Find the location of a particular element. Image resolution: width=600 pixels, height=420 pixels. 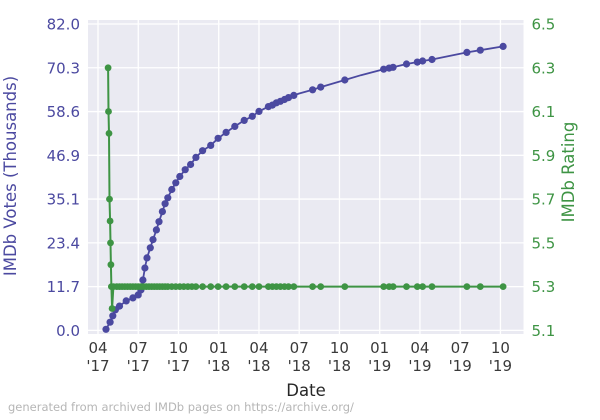

y-left-tick-label: 70.3 is located at coordinates (63, 68).